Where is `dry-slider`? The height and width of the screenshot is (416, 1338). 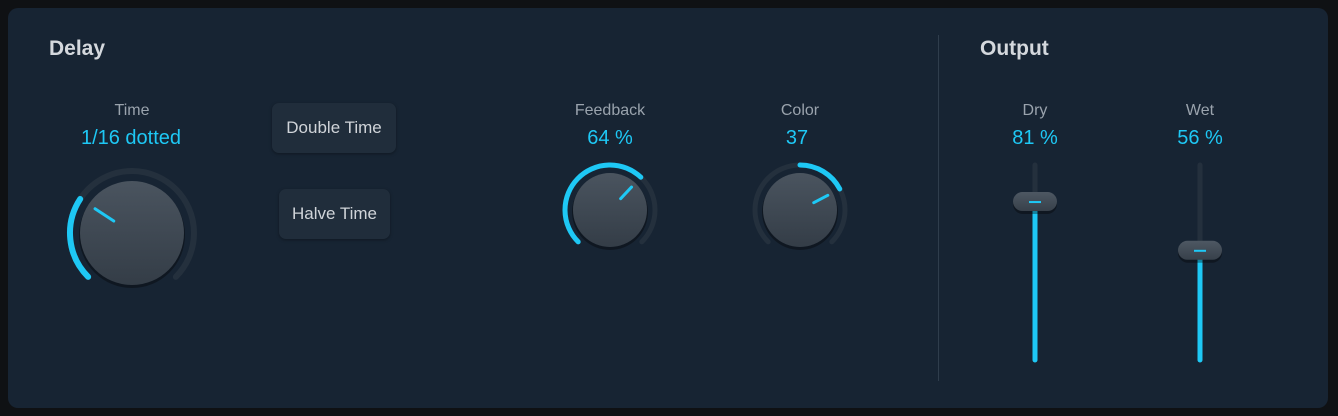
dry-slider is located at coordinates (1035, 262).